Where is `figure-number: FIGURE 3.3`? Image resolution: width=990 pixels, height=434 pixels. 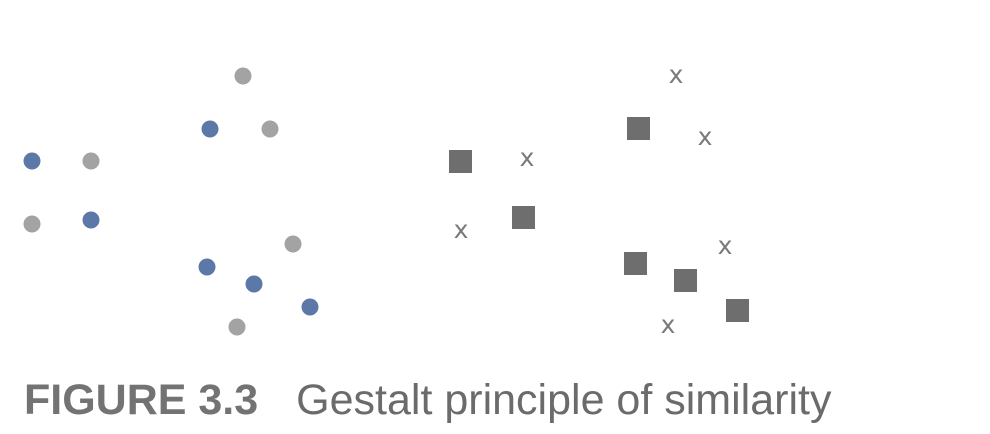
figure-number: FIGURE 3.3 is located at coordinates (141, 400).